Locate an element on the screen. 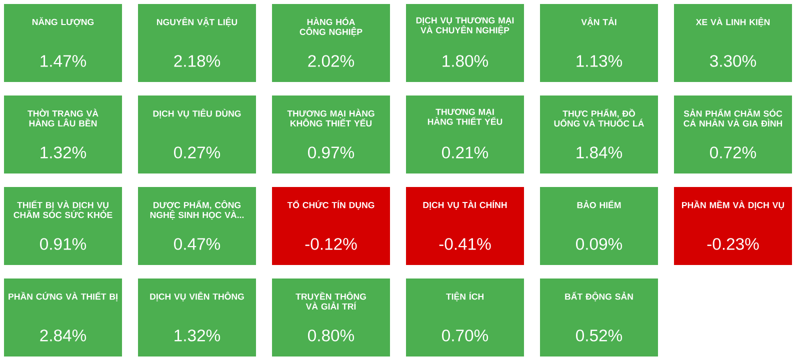  data-label: 1.80% is located at coordinates (465, 61).